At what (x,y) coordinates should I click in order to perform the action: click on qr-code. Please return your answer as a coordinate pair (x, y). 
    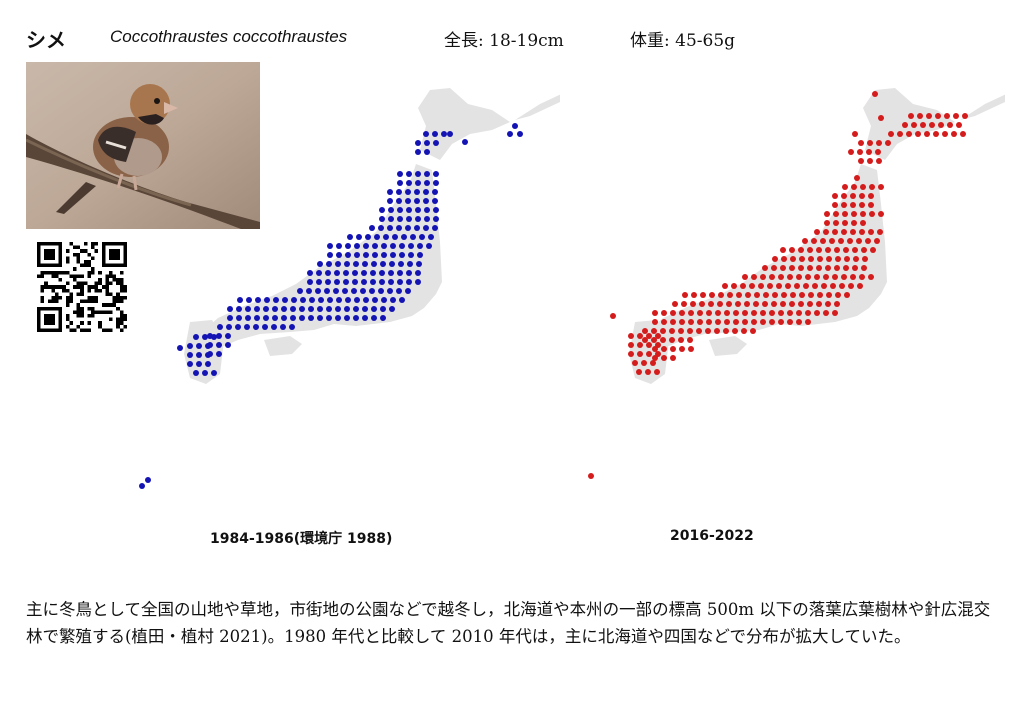
    Looking at the image, I should click on (82, 287).